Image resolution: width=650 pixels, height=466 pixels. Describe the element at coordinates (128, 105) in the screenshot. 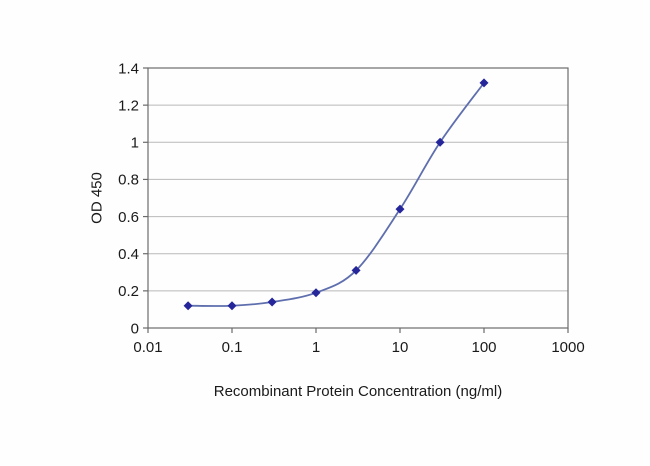

I see `y-tick-label: 1.2` at that location.